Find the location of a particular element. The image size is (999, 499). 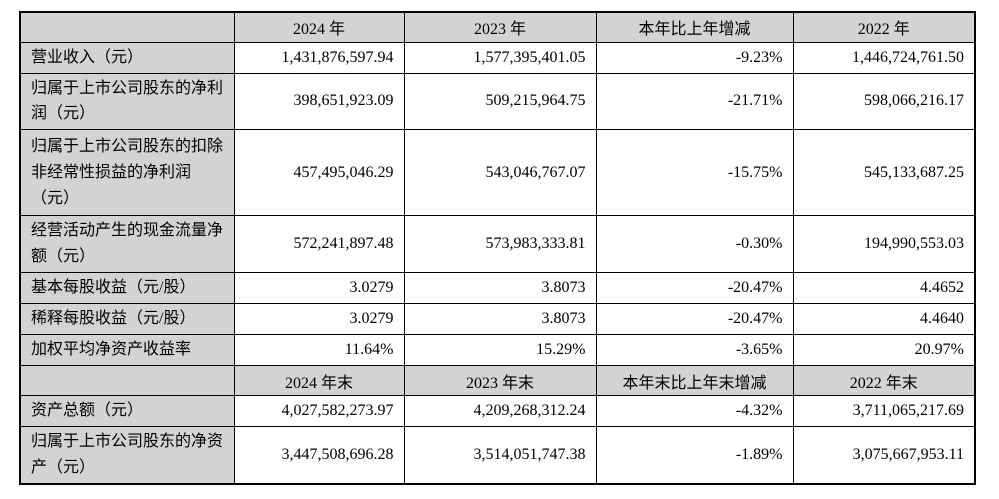

value-2023: 573,983,333.81 is located at coordinates (500, 244).